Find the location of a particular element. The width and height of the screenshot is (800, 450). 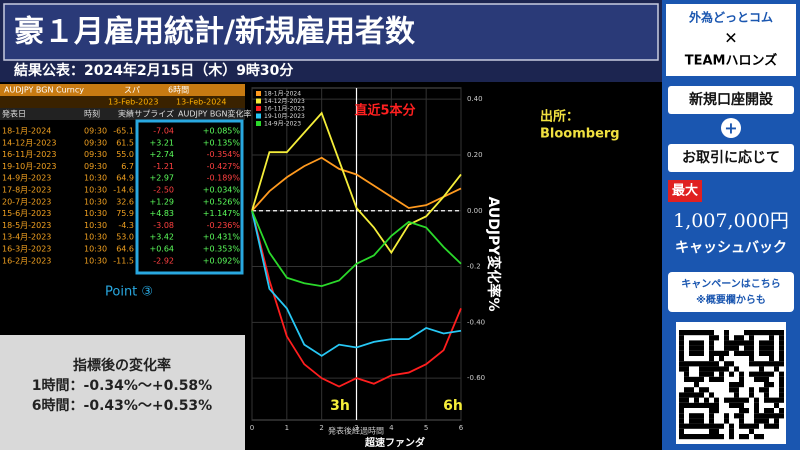

table-cell: 32.6 is located at coordinates (125, 201).